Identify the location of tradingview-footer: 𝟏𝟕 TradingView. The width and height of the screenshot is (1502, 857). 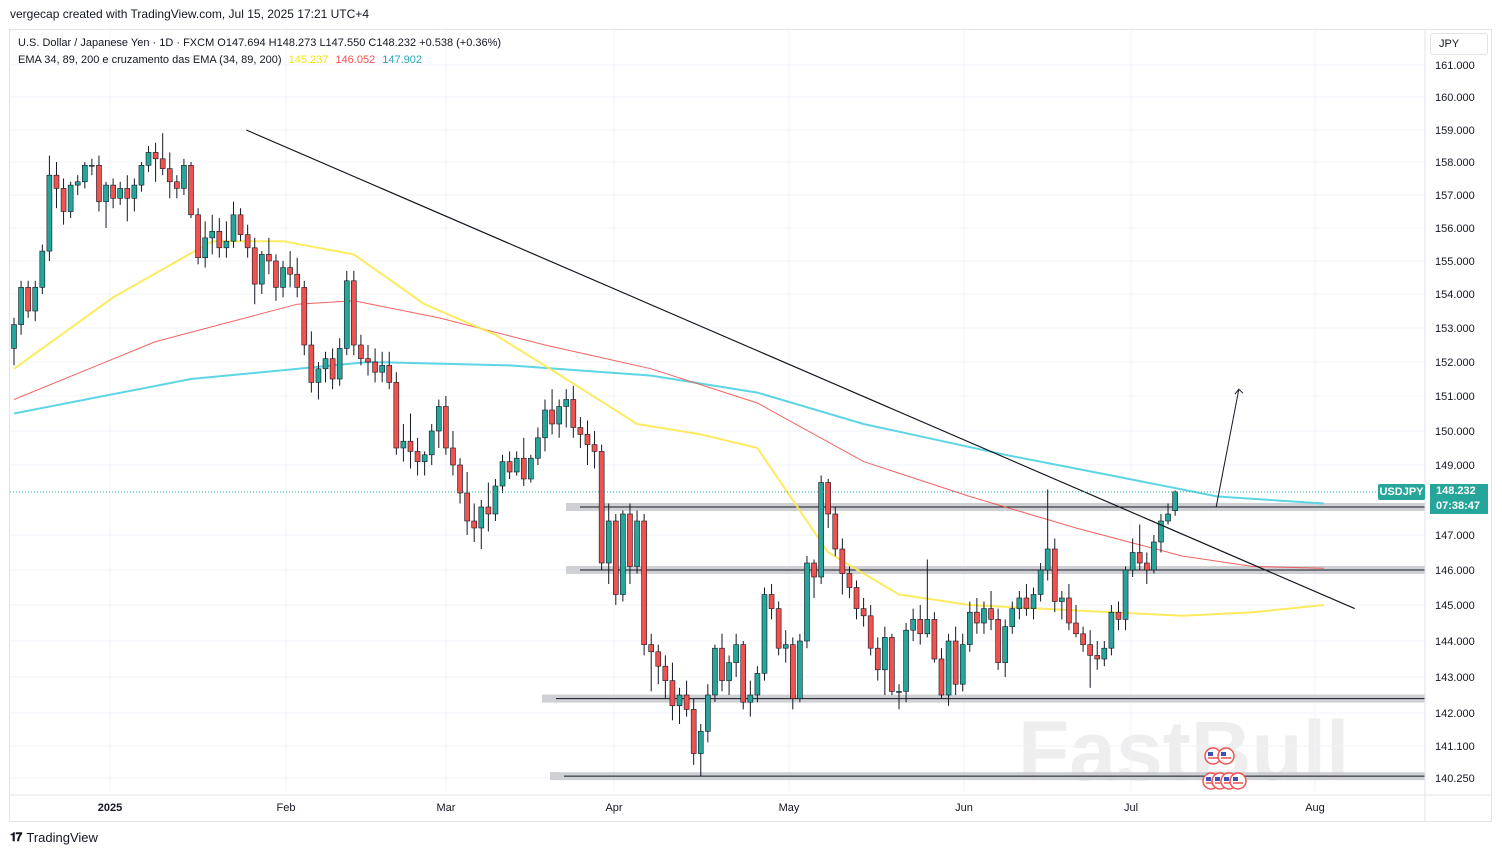
(54, 837).